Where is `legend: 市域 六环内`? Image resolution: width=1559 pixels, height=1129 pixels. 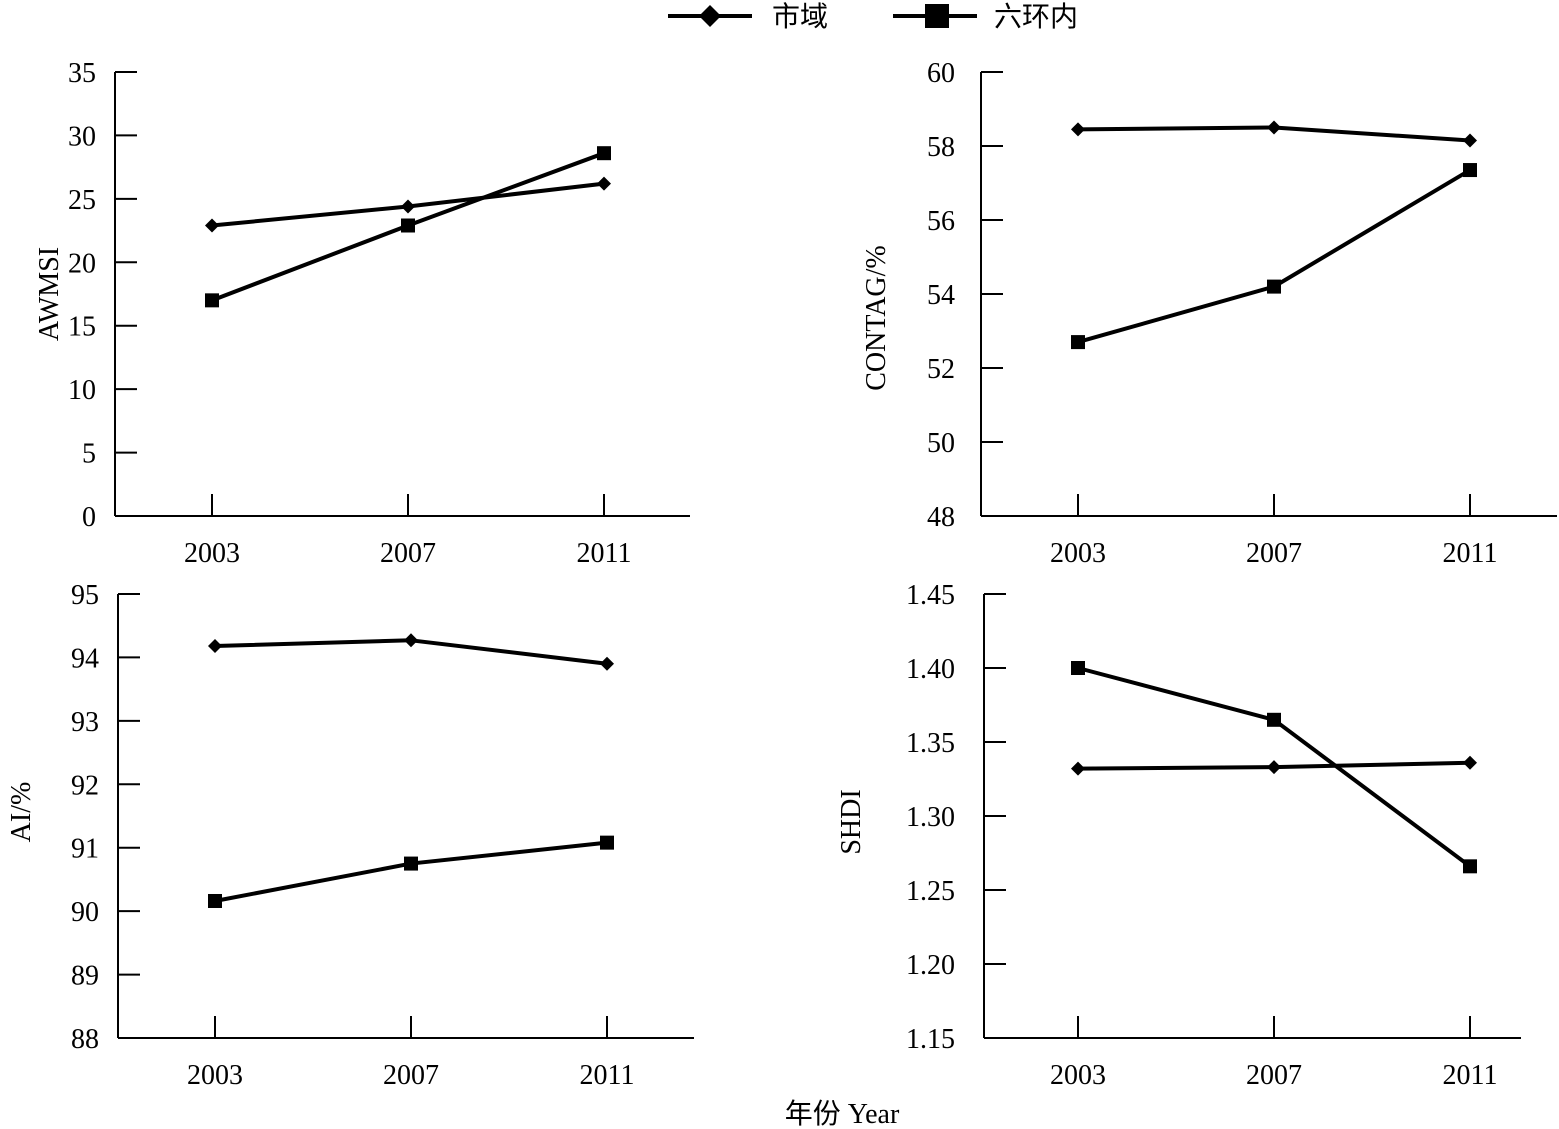 legend: 市域 六环内 is located at coordinates (873, 17).